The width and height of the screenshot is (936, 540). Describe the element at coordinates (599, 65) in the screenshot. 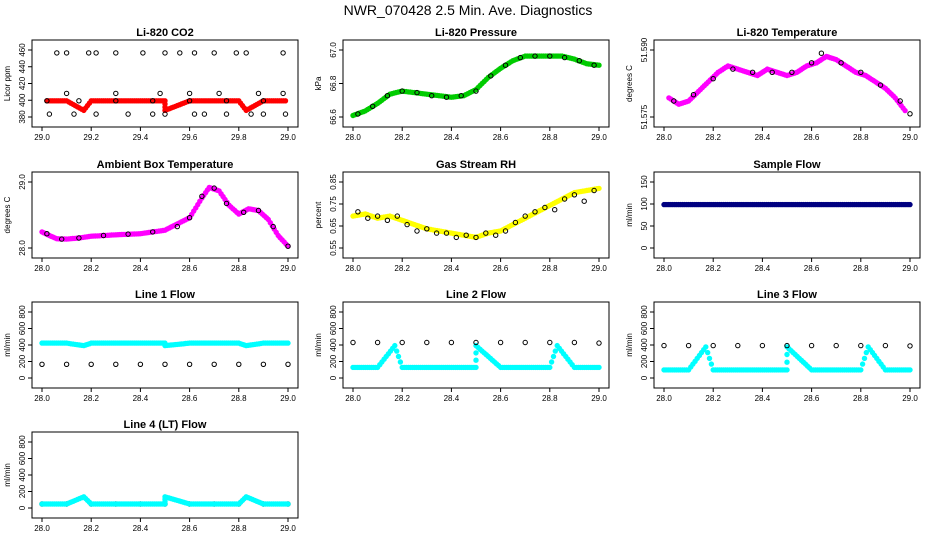

I see `data-point-green` at that location.